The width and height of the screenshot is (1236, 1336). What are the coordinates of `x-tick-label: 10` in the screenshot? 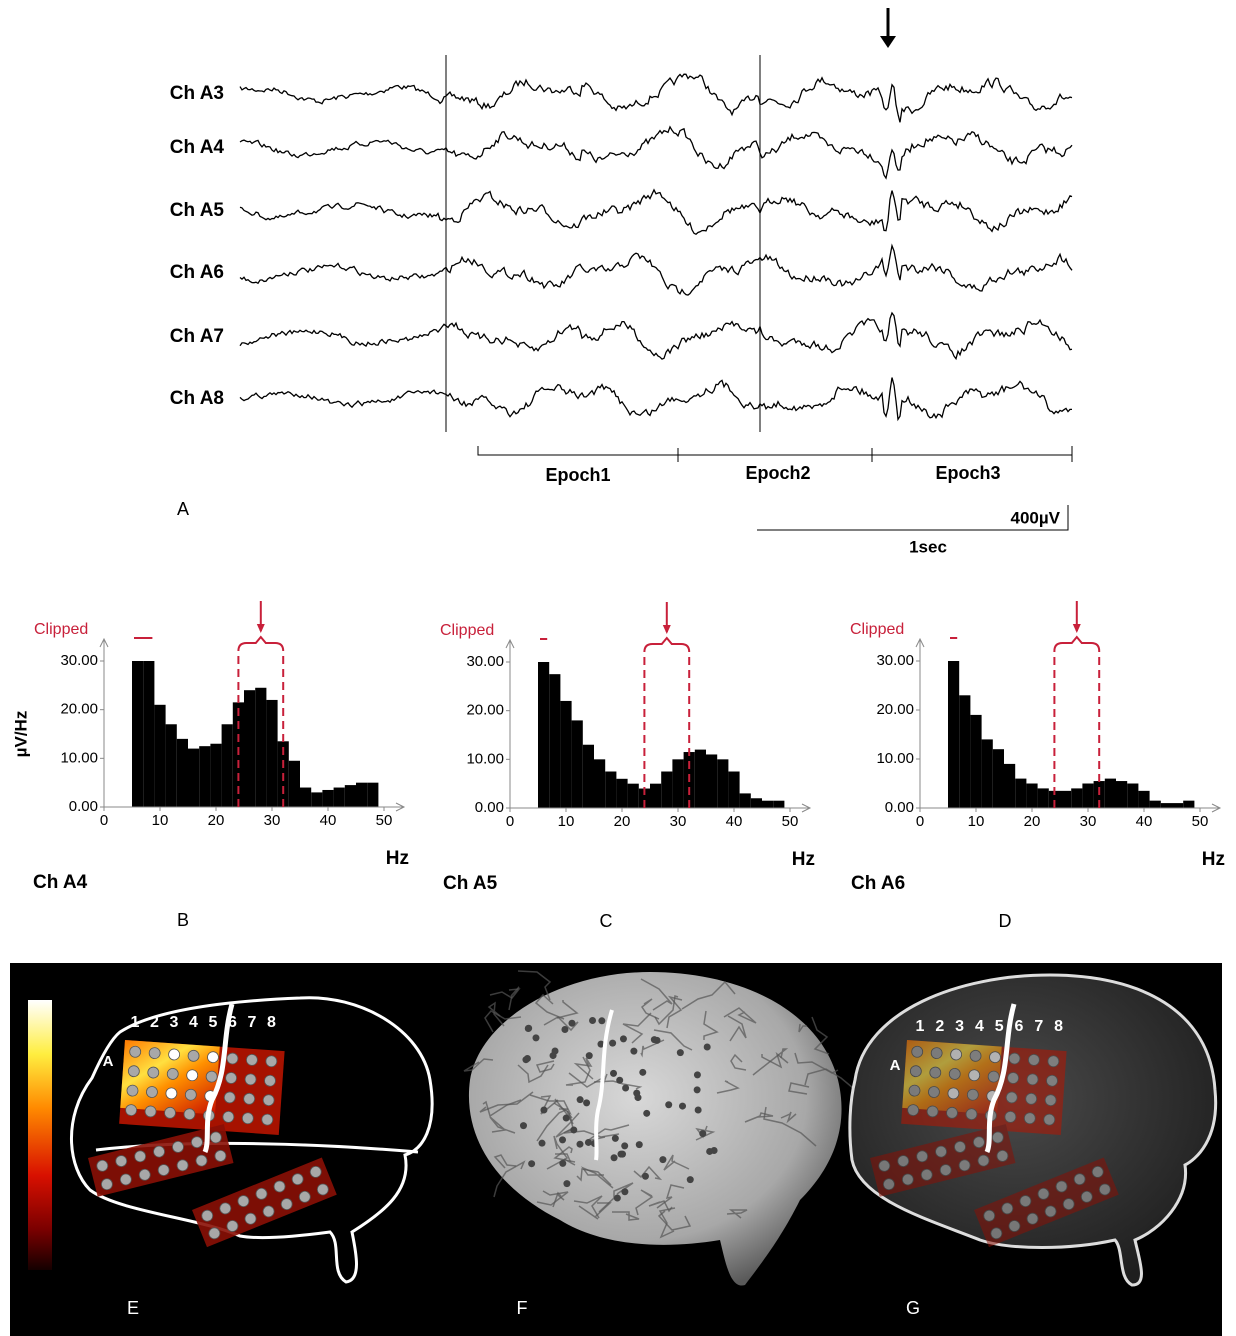 It's located at (160, 820).